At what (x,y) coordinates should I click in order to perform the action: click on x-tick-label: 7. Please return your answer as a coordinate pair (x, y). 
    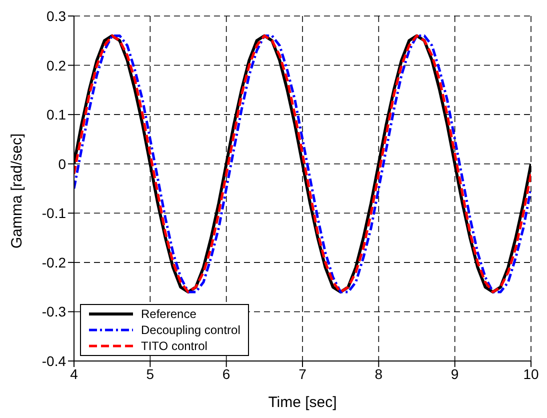
    Looking at the image, I should click on (302, 374).